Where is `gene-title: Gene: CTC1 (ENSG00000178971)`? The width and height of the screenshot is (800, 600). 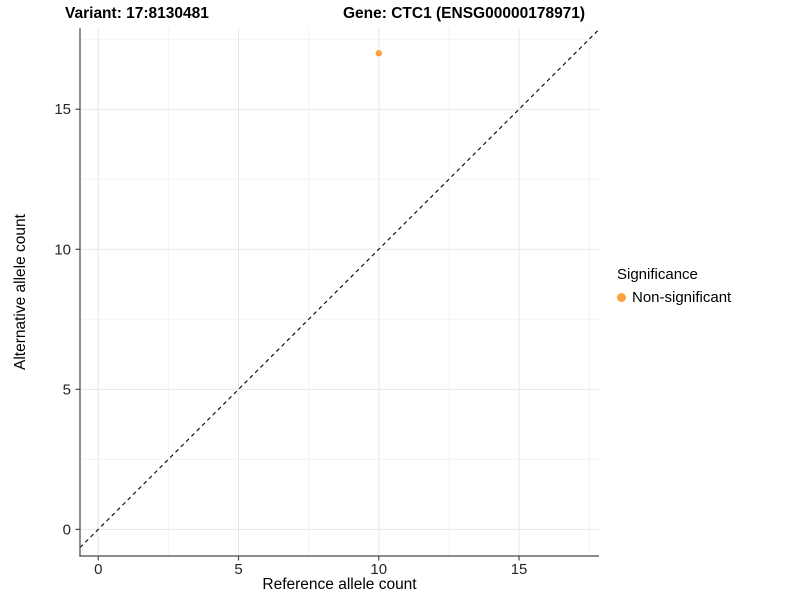
gene-title: Gene: CTC1 (ENSG00000178971) is located at coordinates (464, 13).